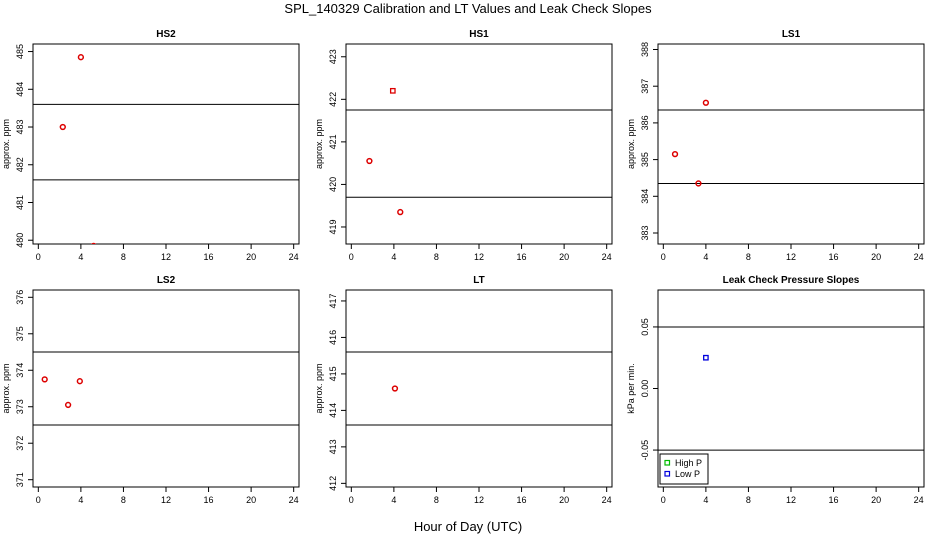  Describe the element at coordinates (20, 240) in the screenshot. I see `y-tick-label: 480` at that location.